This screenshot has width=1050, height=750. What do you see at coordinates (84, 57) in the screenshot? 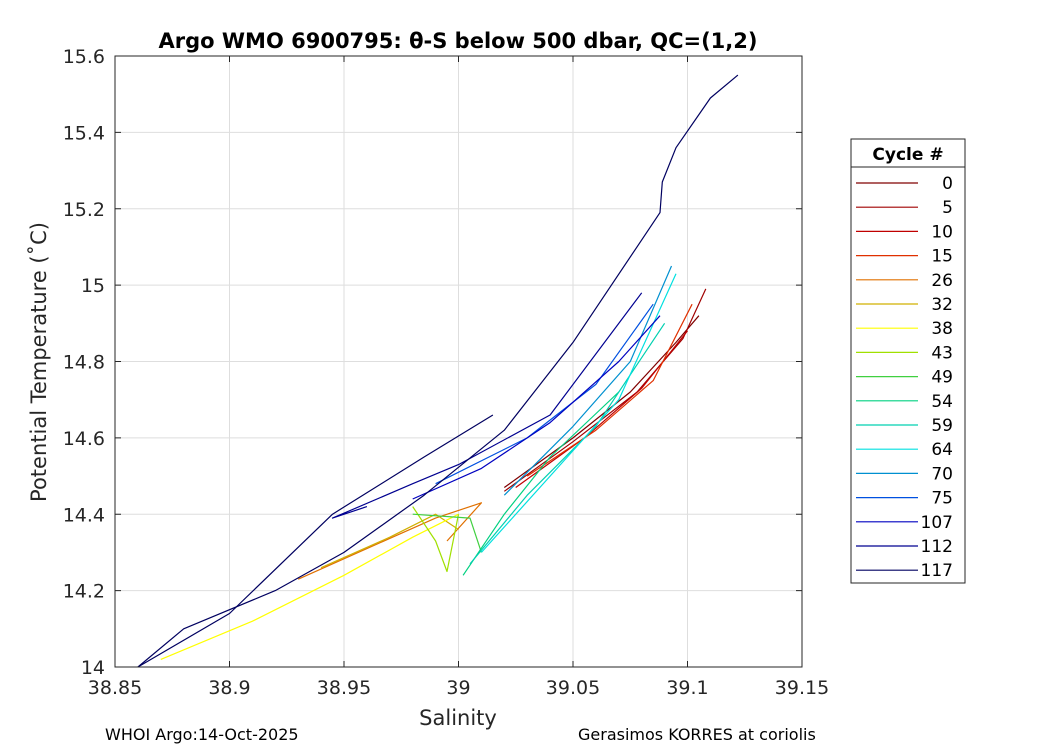
I see `y-tick-label: 15.6` at bounding box center [84, 57].